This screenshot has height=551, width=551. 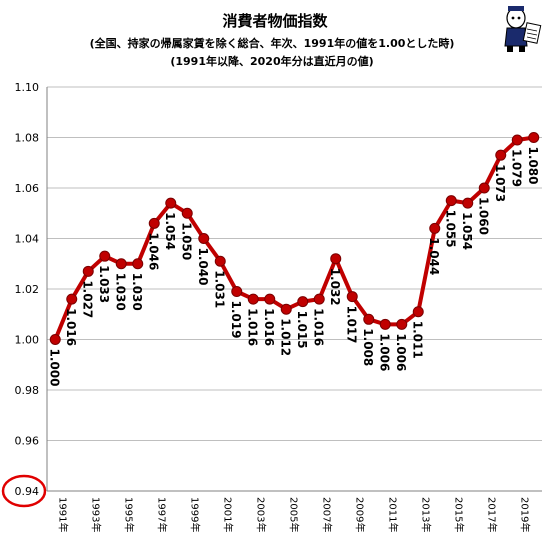 I want to click on x-tick-label: 2003年, so click(x=260, y=514).